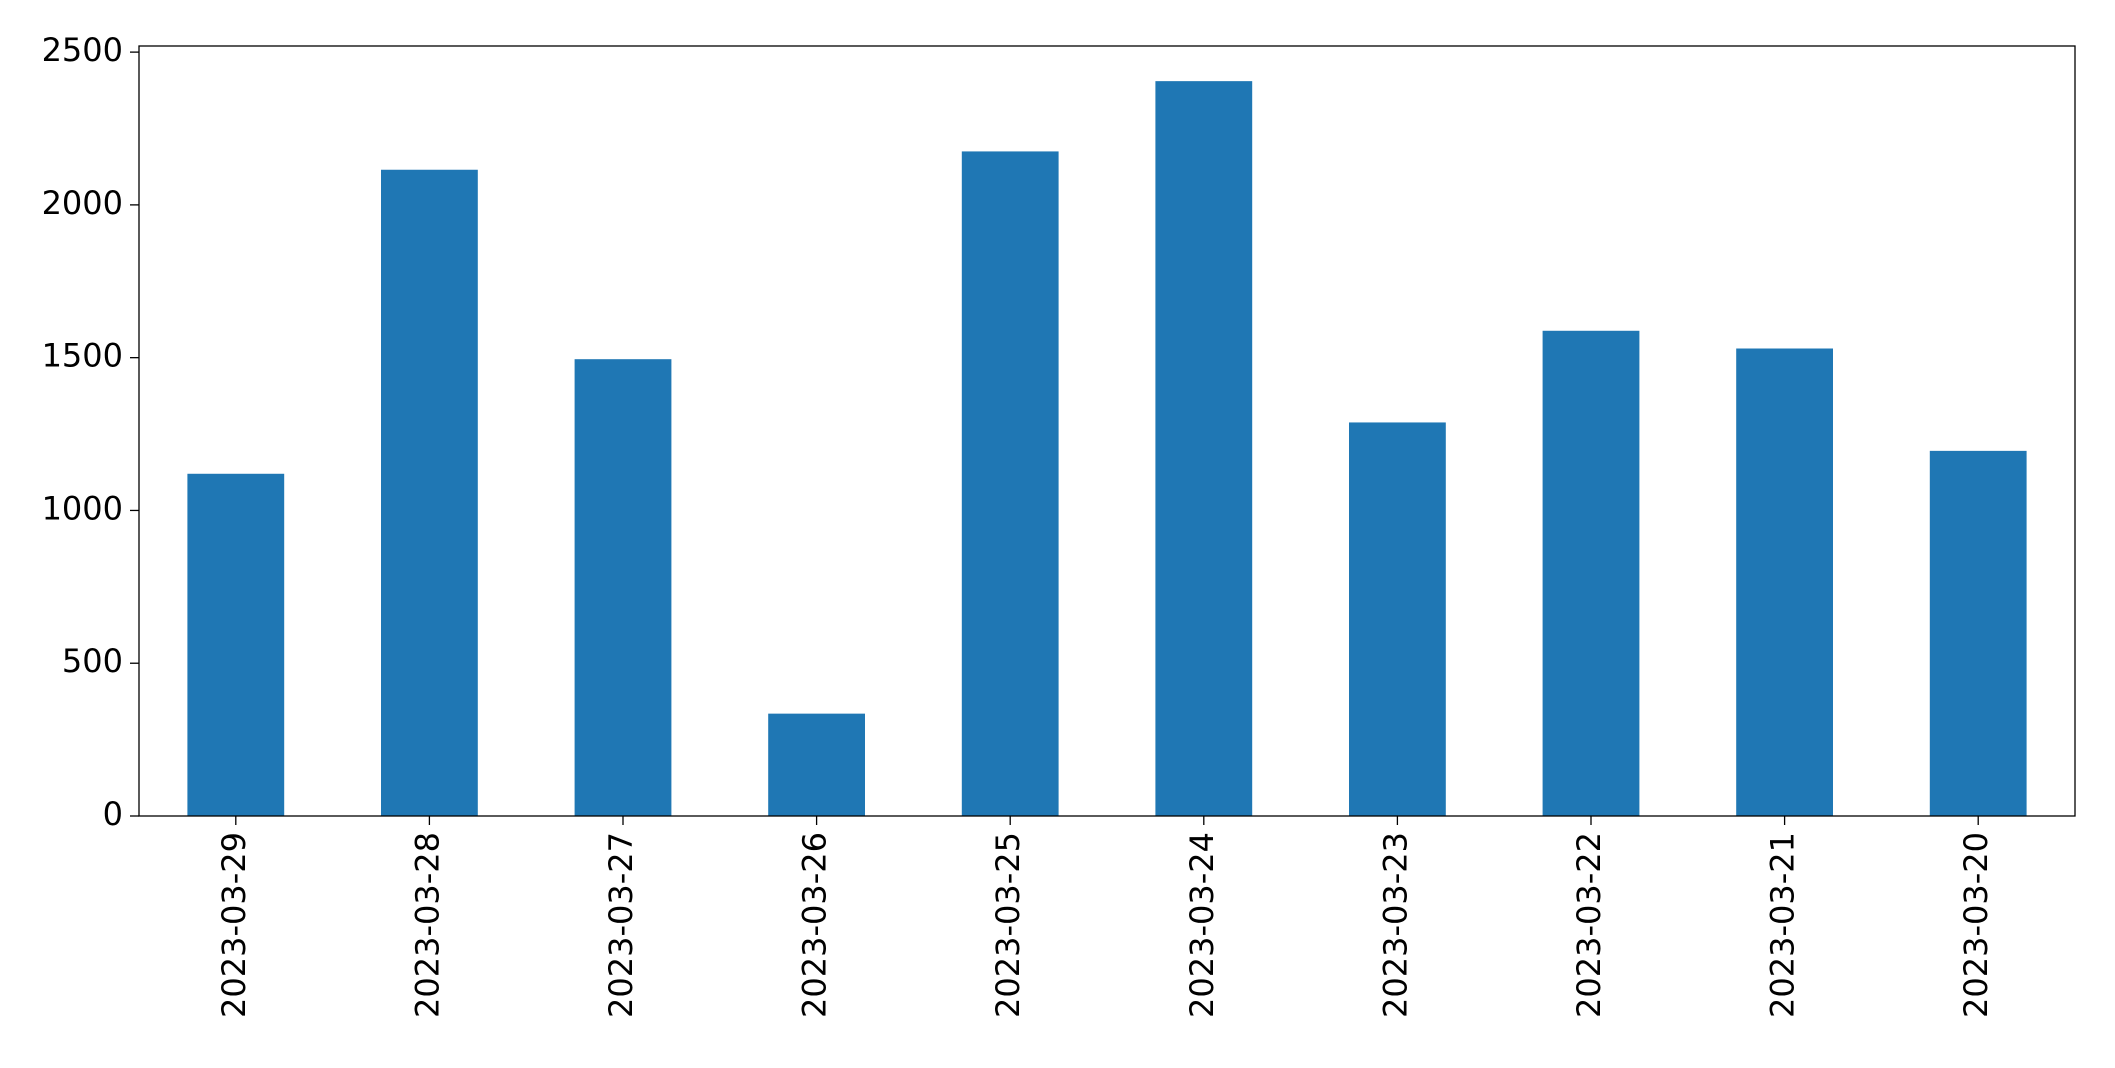 Image resolution: width=2115 pixels, height=1068 pixels. What do you see at coordinates (427, 925) in the screenshot?
I see `x-tick-label: 2023-03-28` at bounding box center [427, 925].